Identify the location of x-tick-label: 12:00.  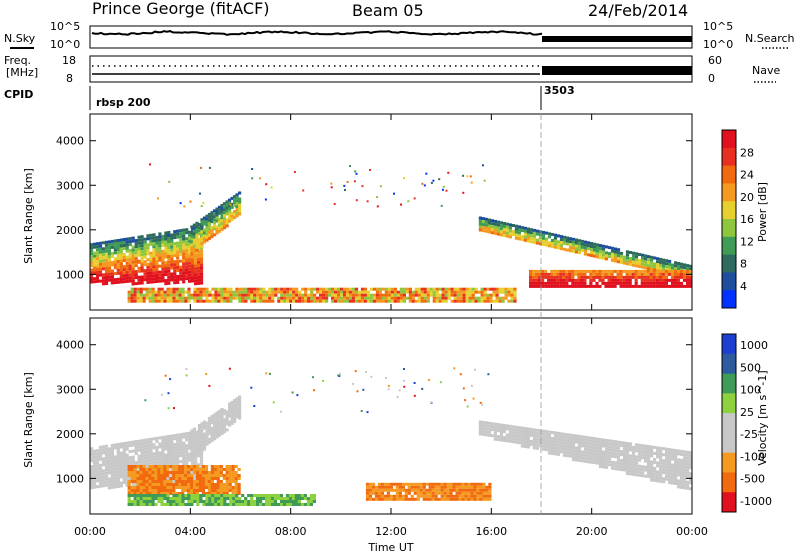
(391, 531).